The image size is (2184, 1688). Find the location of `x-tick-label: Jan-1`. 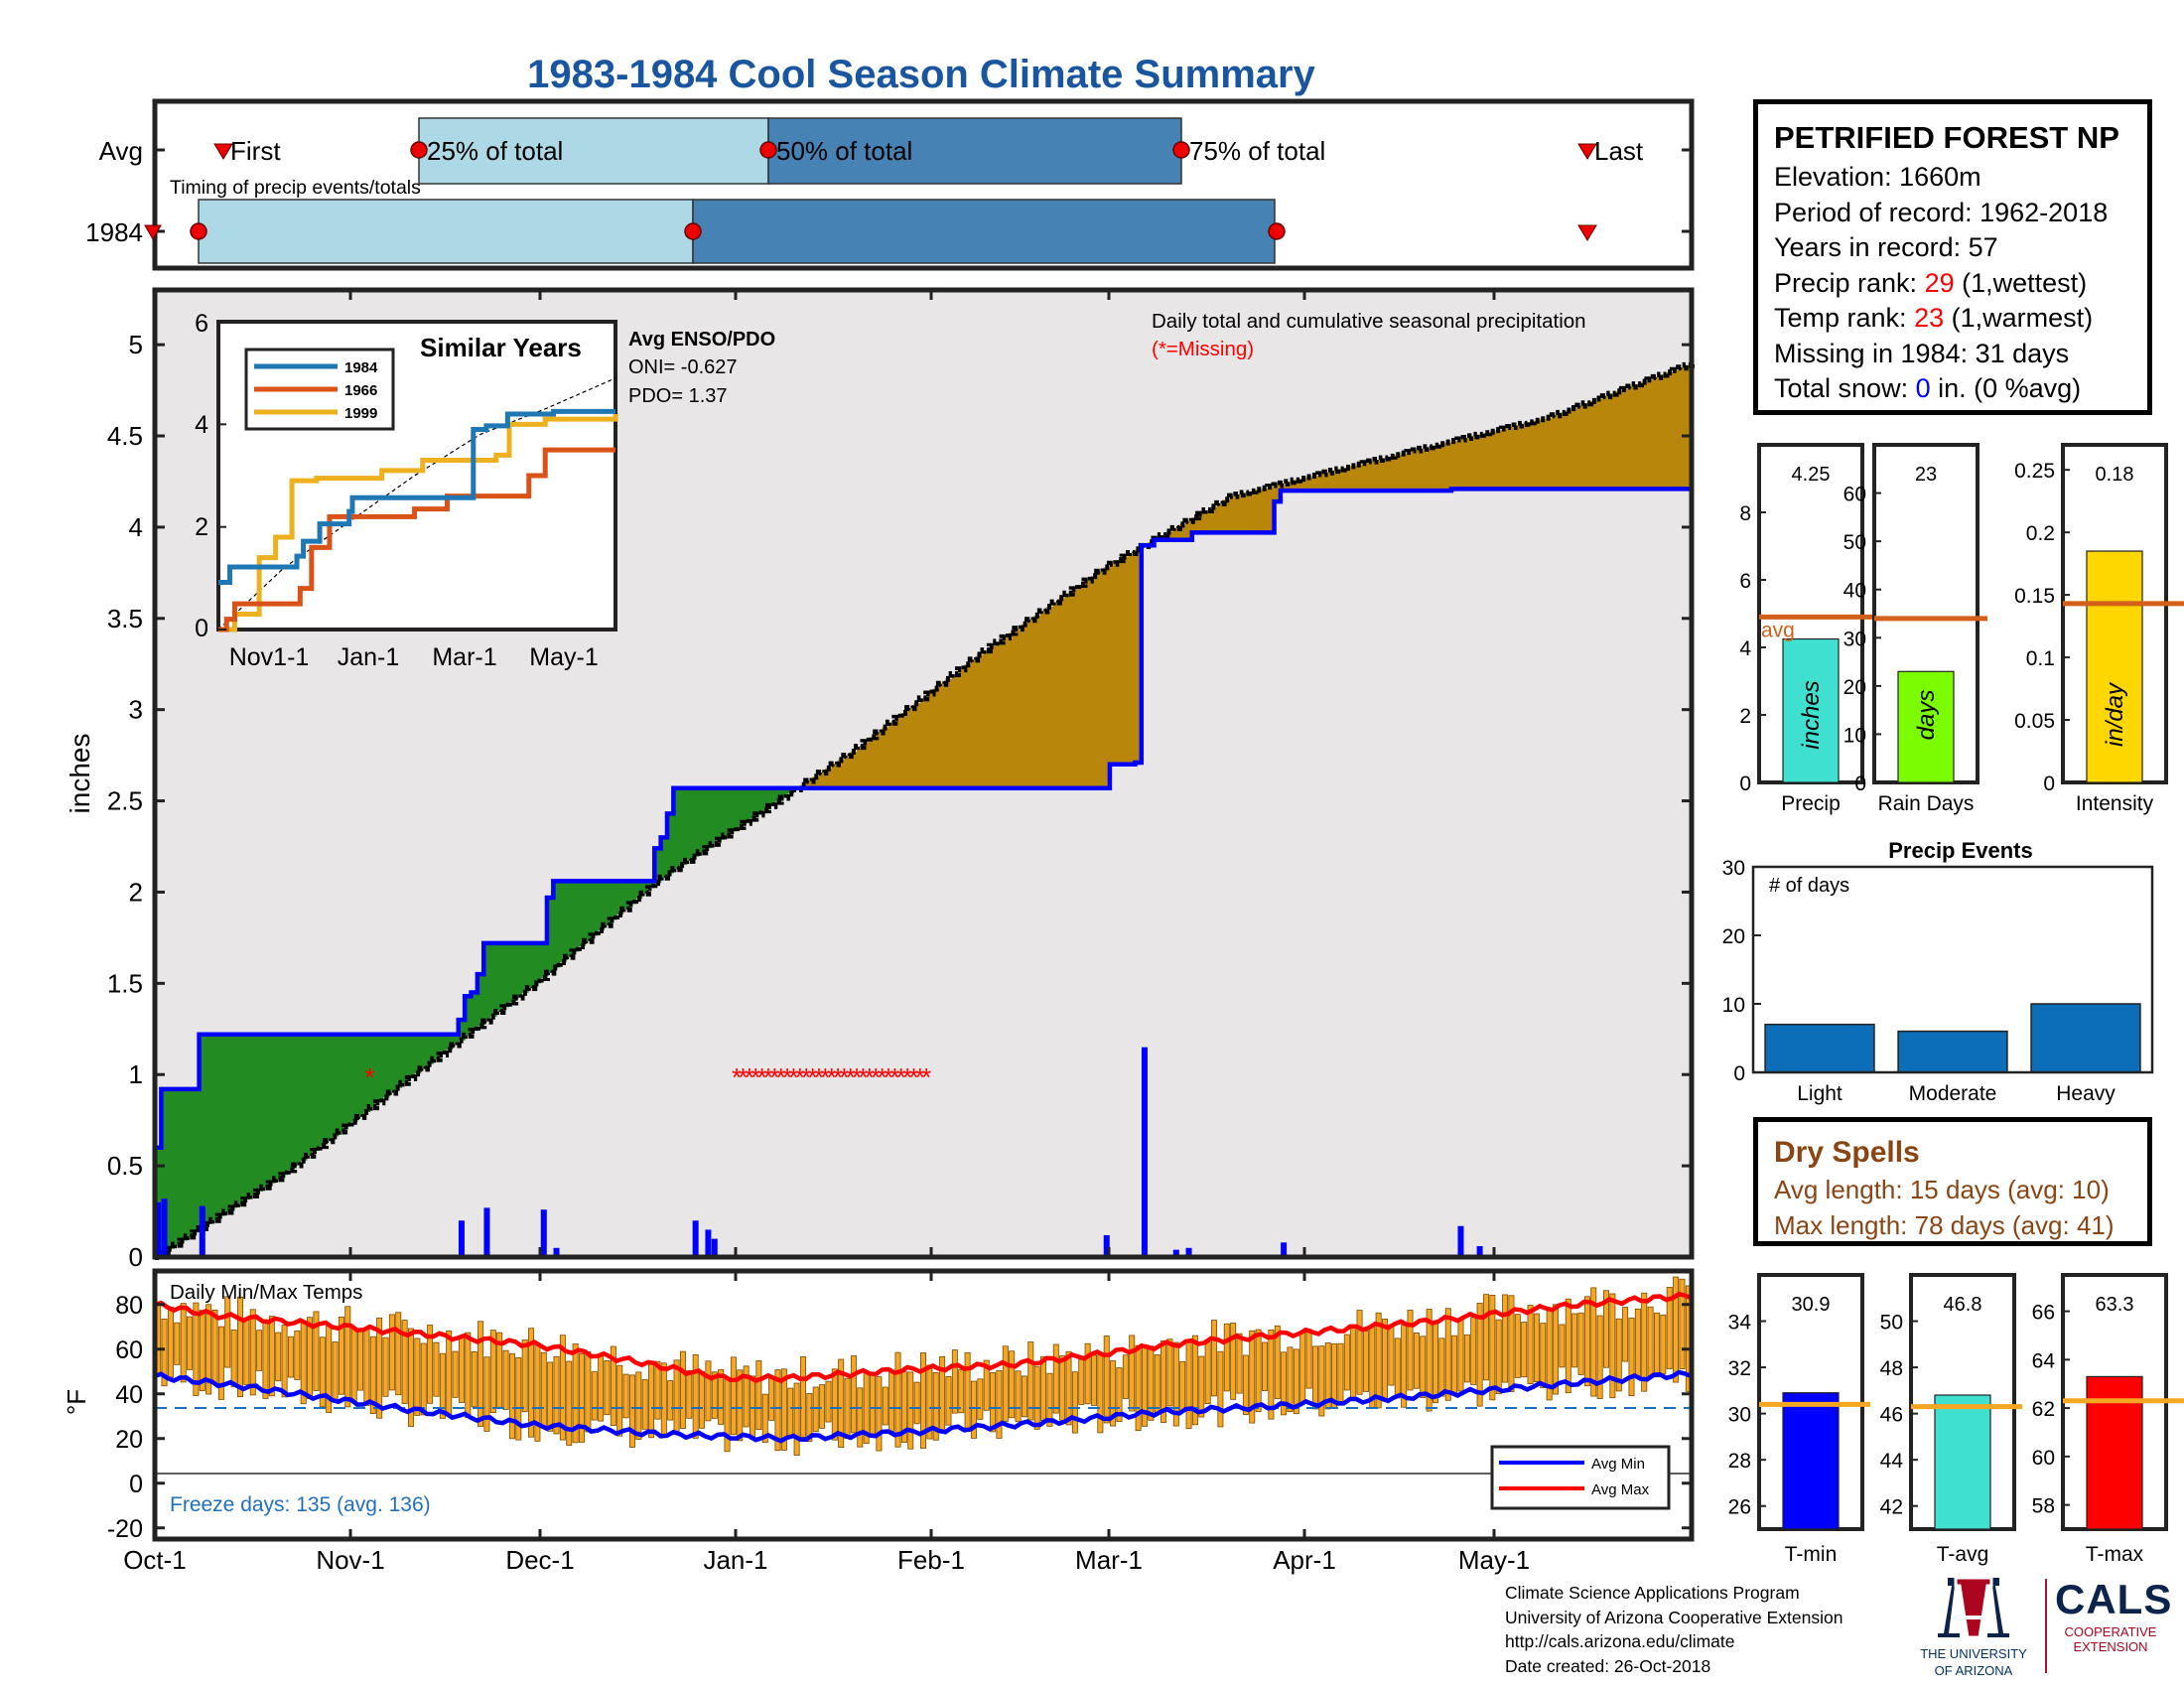

x-tick-label: Jan-1 is located at coordinates (735, 1560).